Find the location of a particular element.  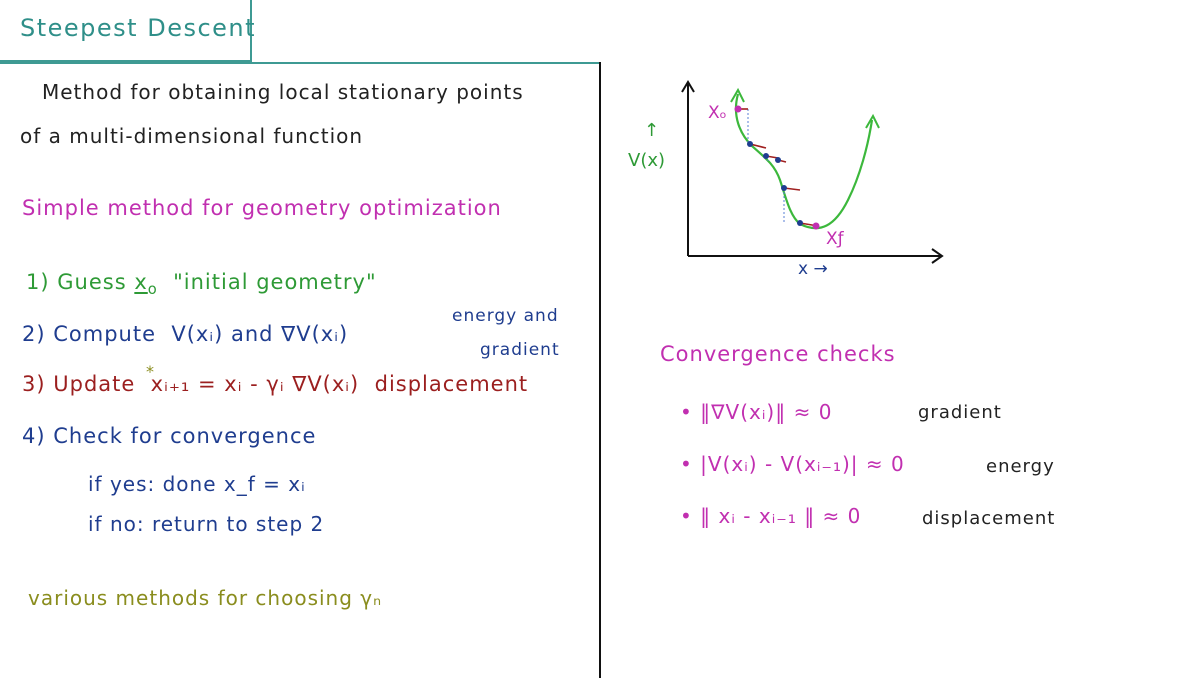

step-4-num: 4) is located at coordinates (34, 436).